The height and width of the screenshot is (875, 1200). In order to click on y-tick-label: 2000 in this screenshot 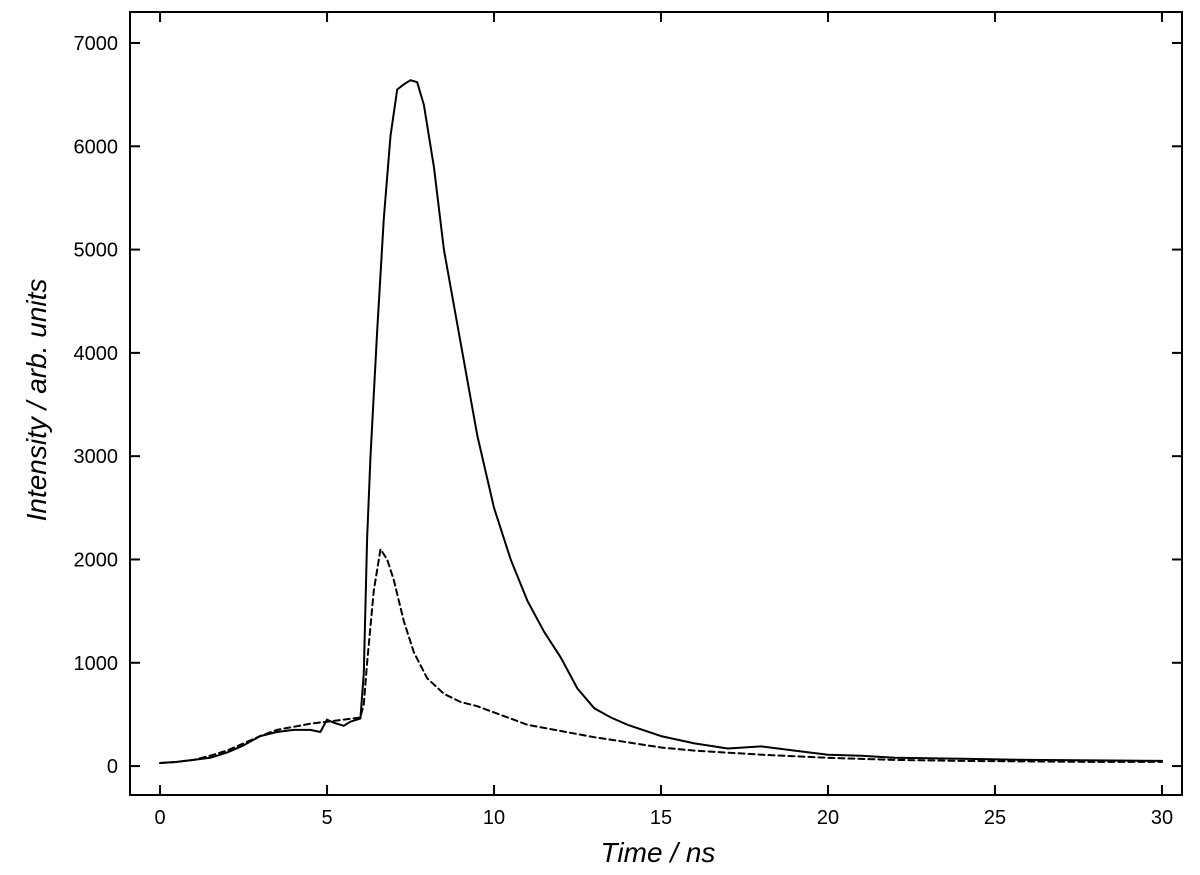, I will do `click(96, 560)`.